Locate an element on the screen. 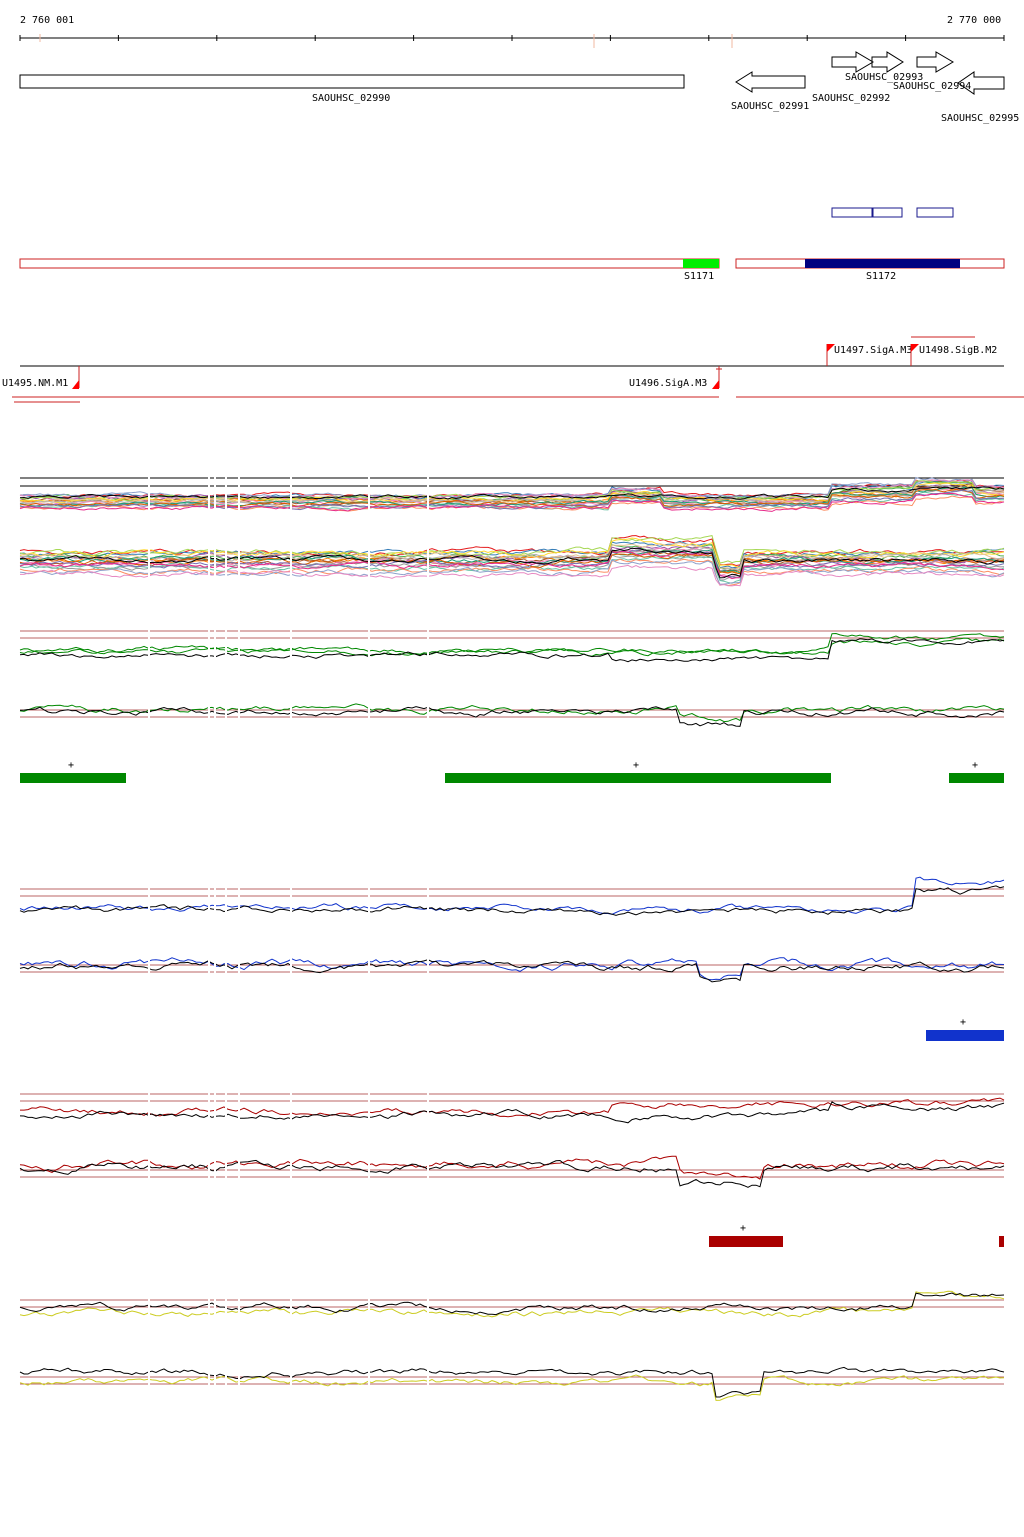  ruler-start-label: 2 760 001 is located at coordinates (47, 20).